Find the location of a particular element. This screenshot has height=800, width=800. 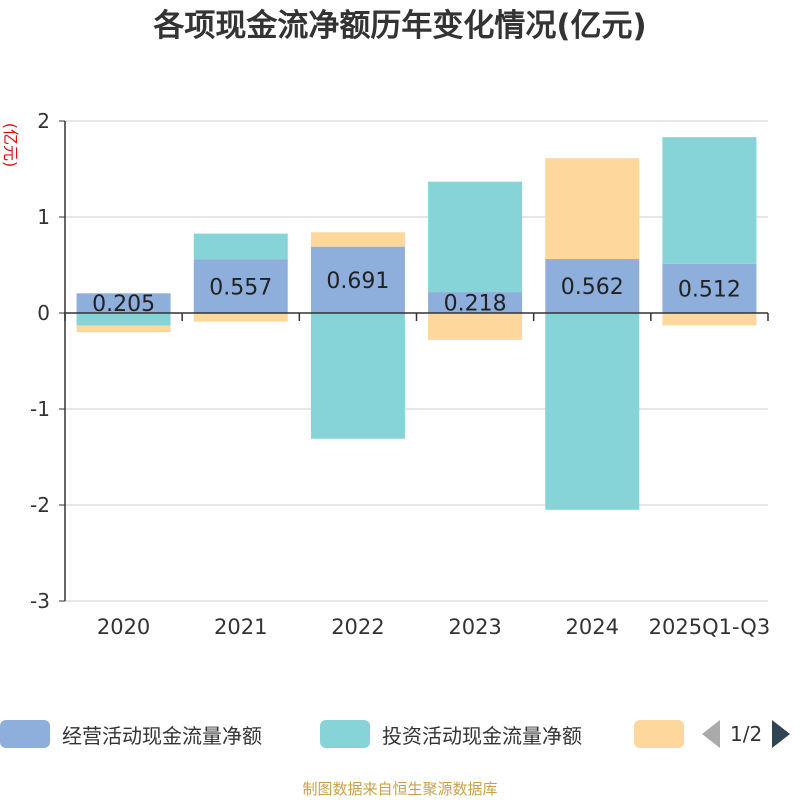

bar-series3-2021 is located at coordinates (240, 317).